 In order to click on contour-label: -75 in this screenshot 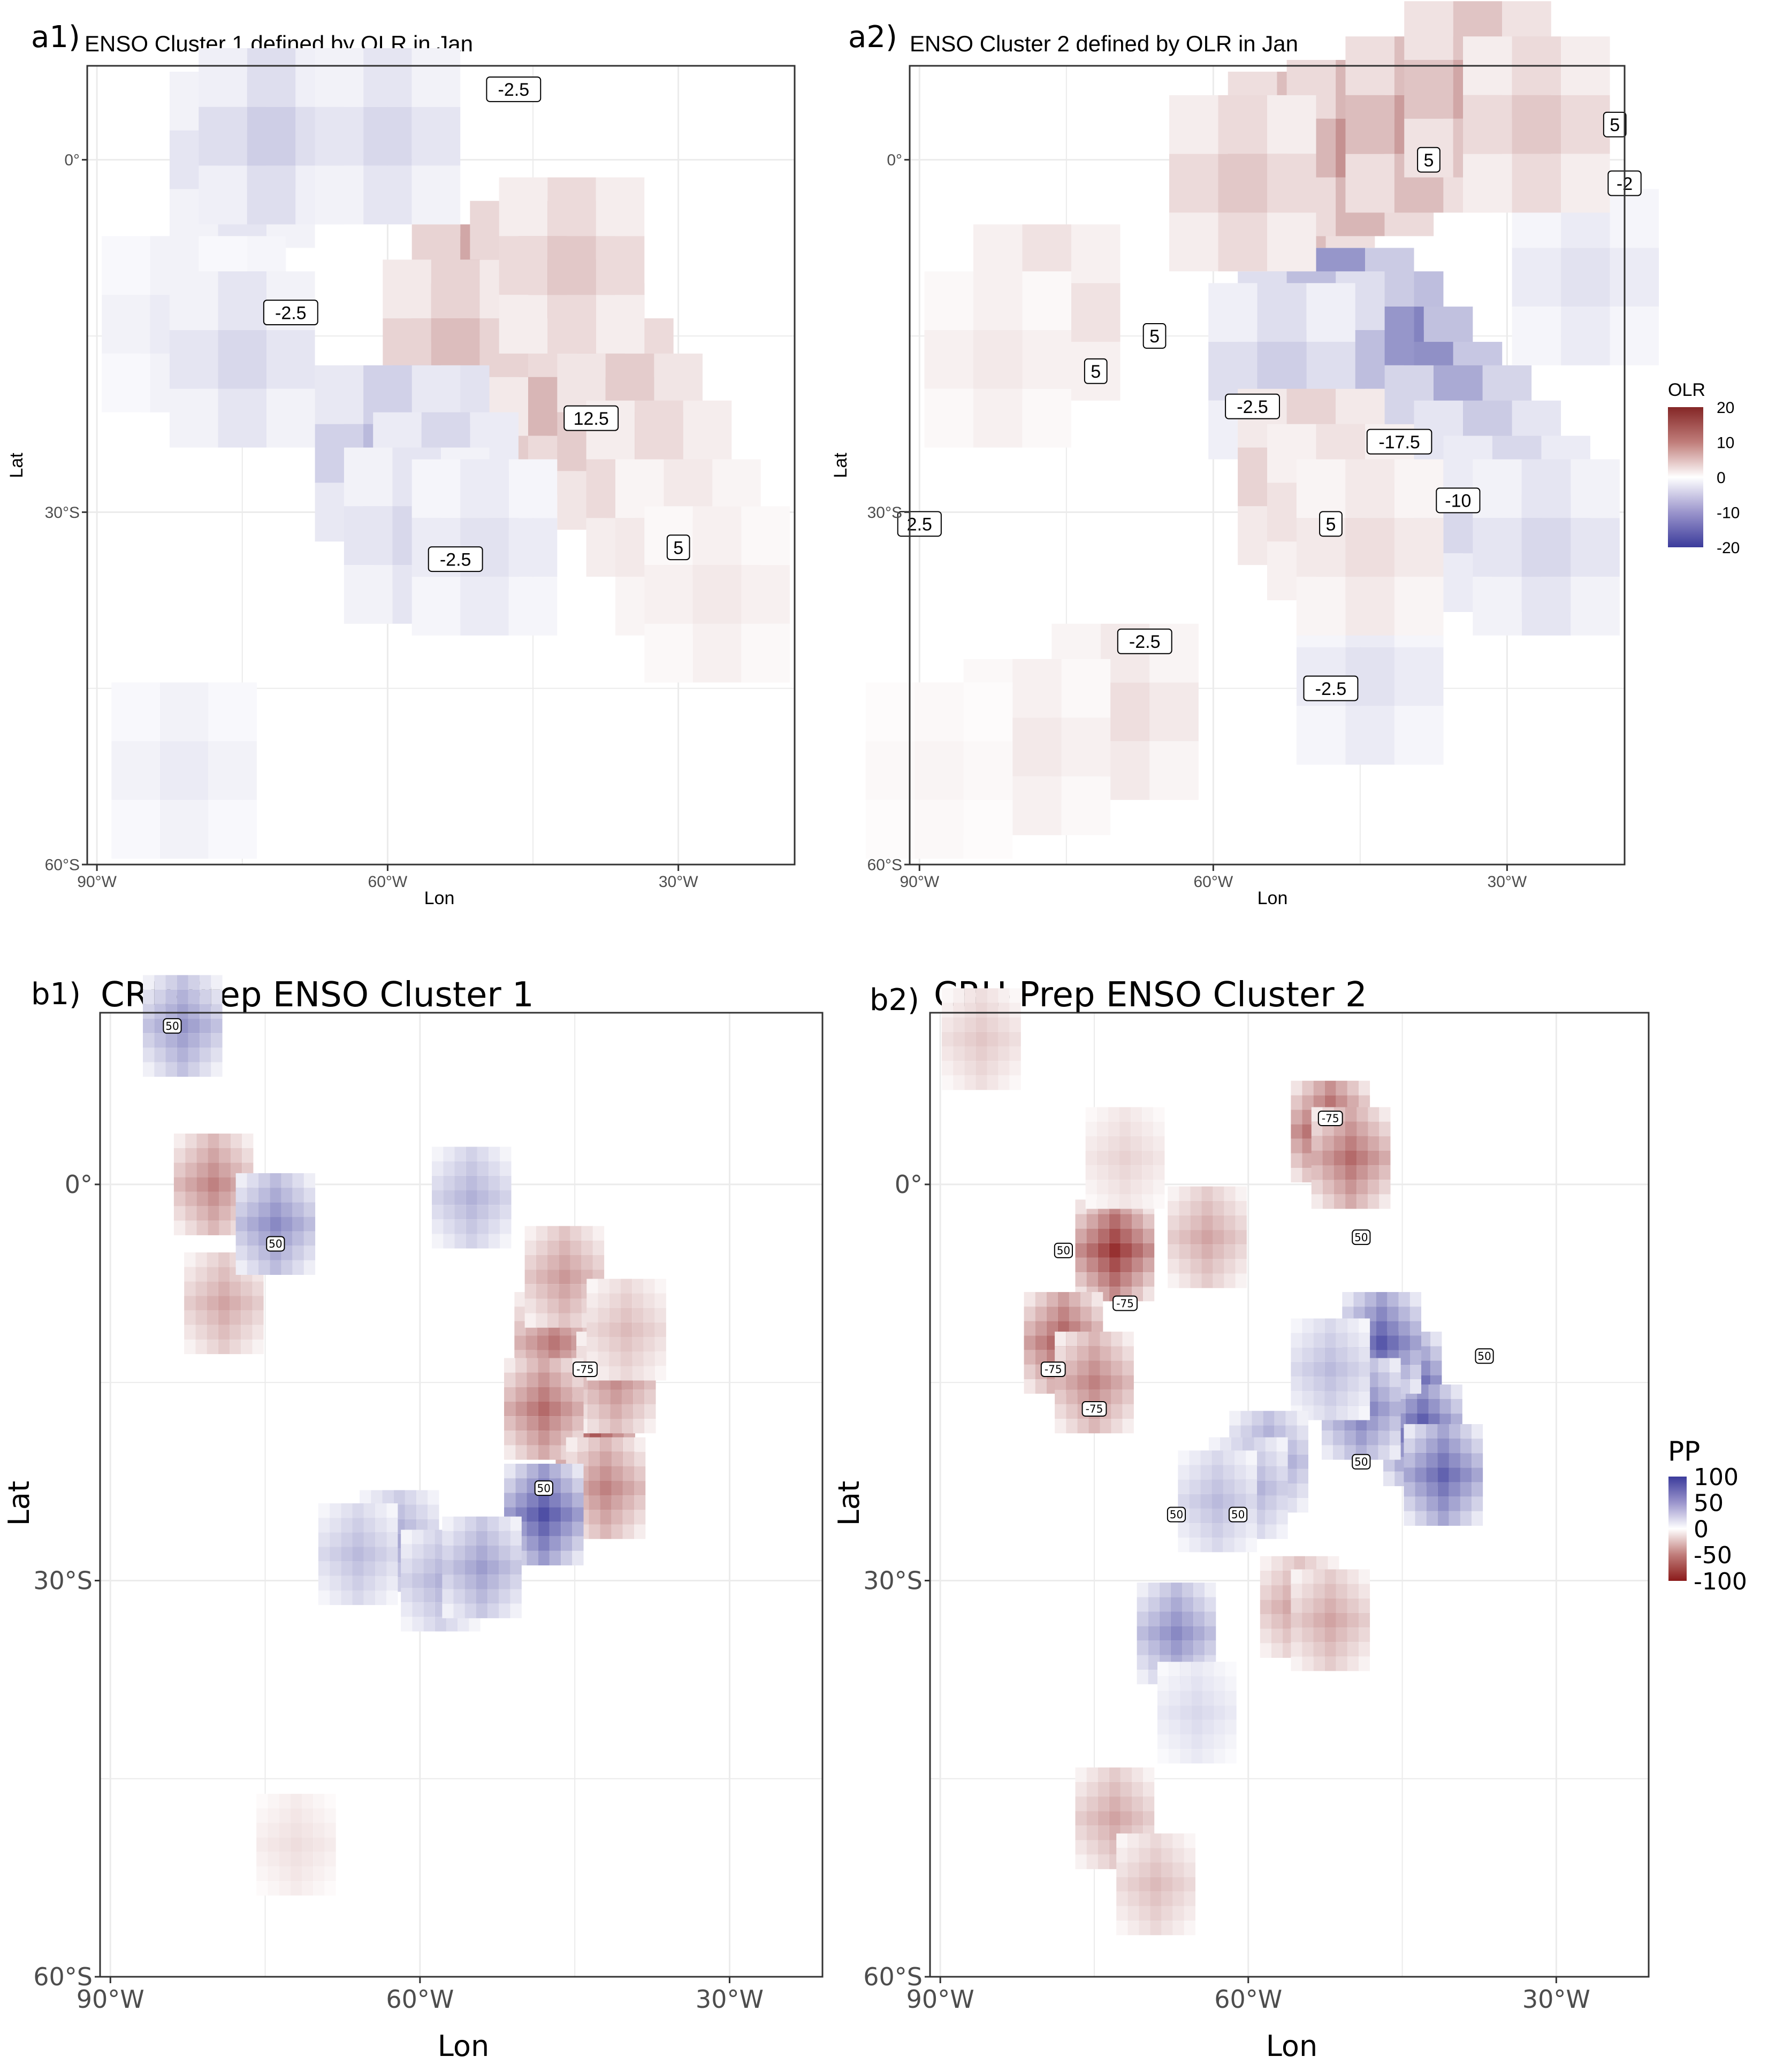, I will do `click(1094, 1409)`.